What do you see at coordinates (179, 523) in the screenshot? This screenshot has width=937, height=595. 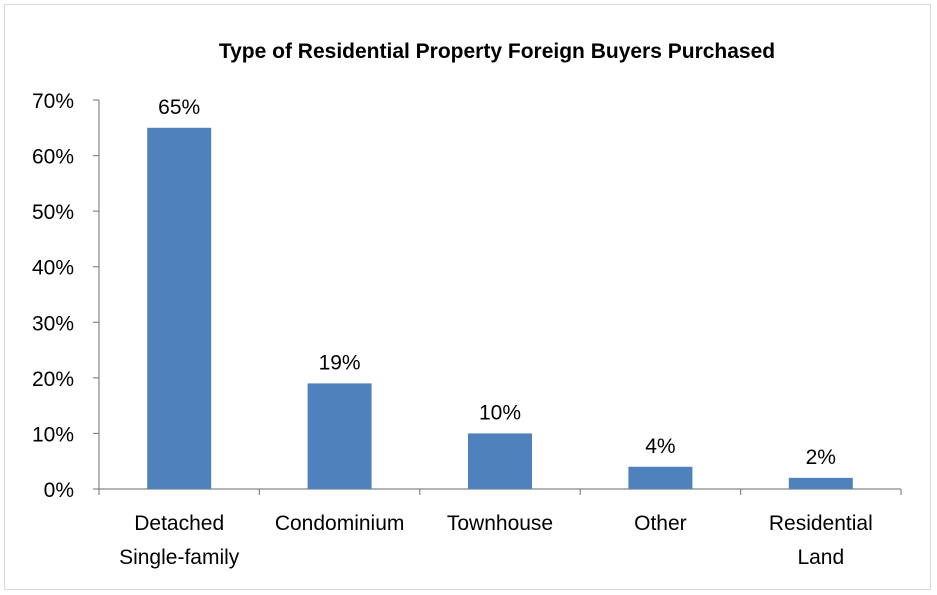 I see `category-label: Detached` at bounding box center [179, 523].